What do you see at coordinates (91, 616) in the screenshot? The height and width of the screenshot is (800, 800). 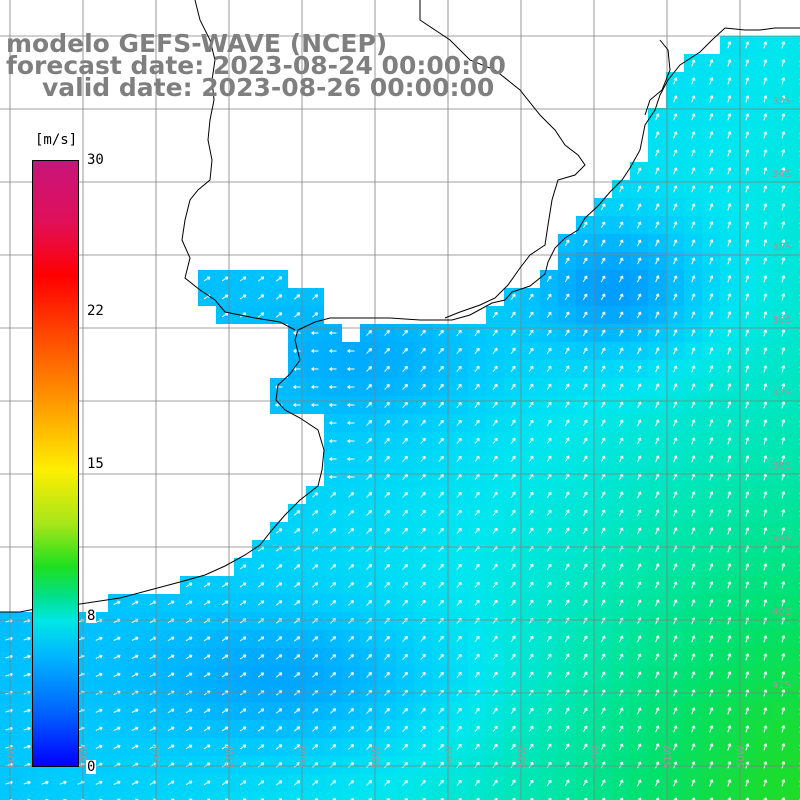 I see `colorbar-tick-8: 8` at bounding box center [91, 616].